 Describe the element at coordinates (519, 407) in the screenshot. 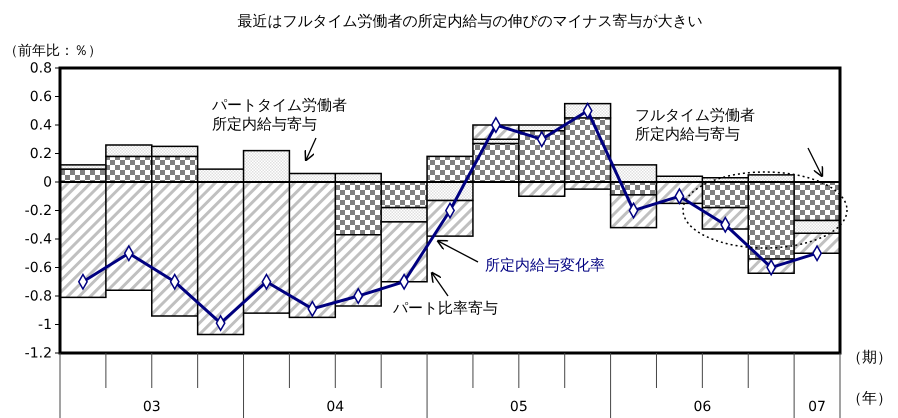

I see `text: 05` at that location.